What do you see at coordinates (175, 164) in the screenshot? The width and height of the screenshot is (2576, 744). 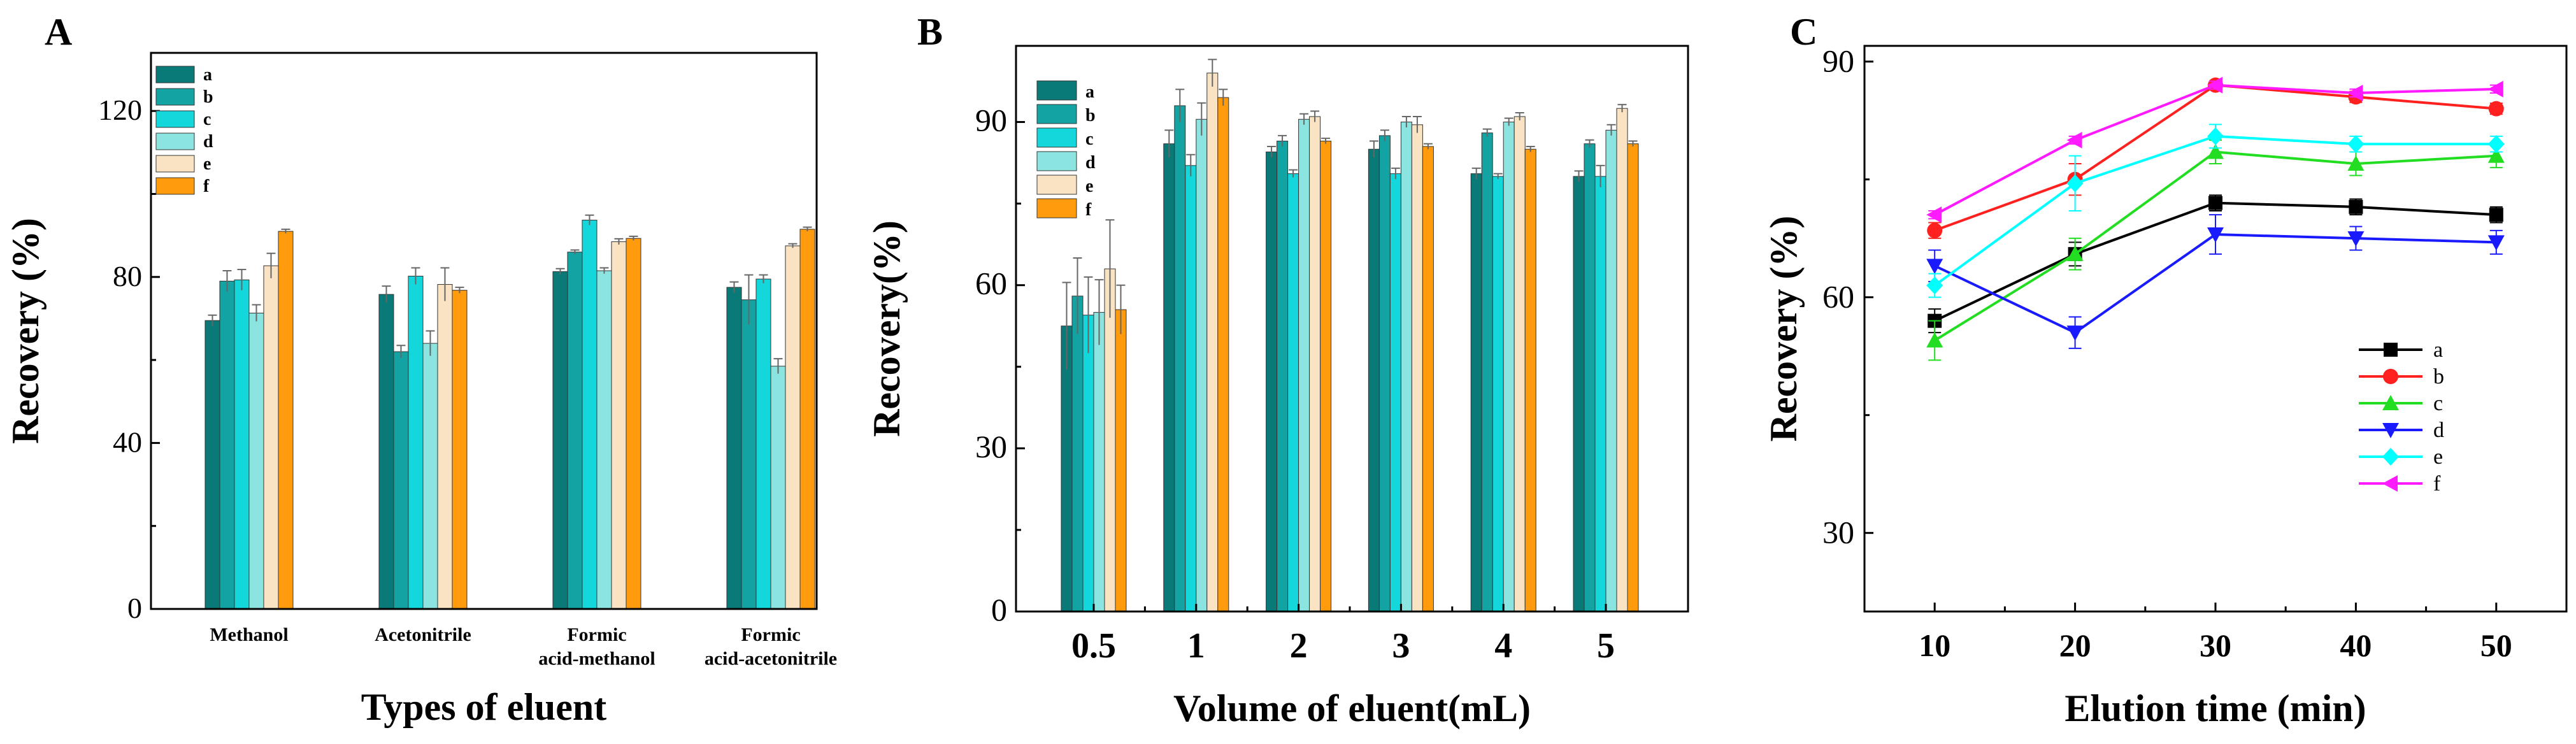 I see `legend-swatch-e` at bounding box center [175, 164].